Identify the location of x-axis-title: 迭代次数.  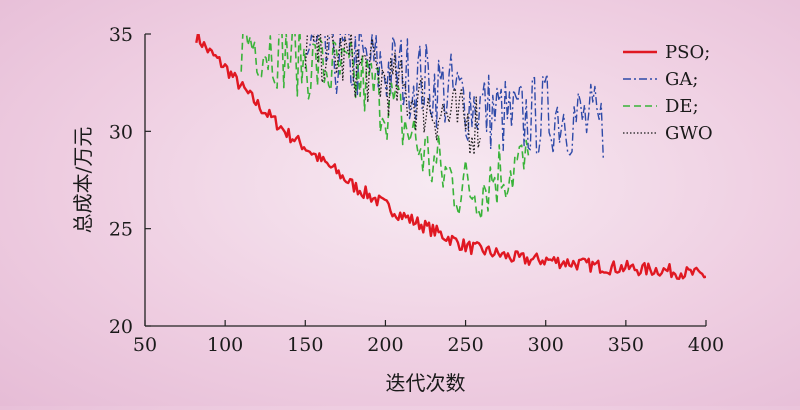
(426, 383).